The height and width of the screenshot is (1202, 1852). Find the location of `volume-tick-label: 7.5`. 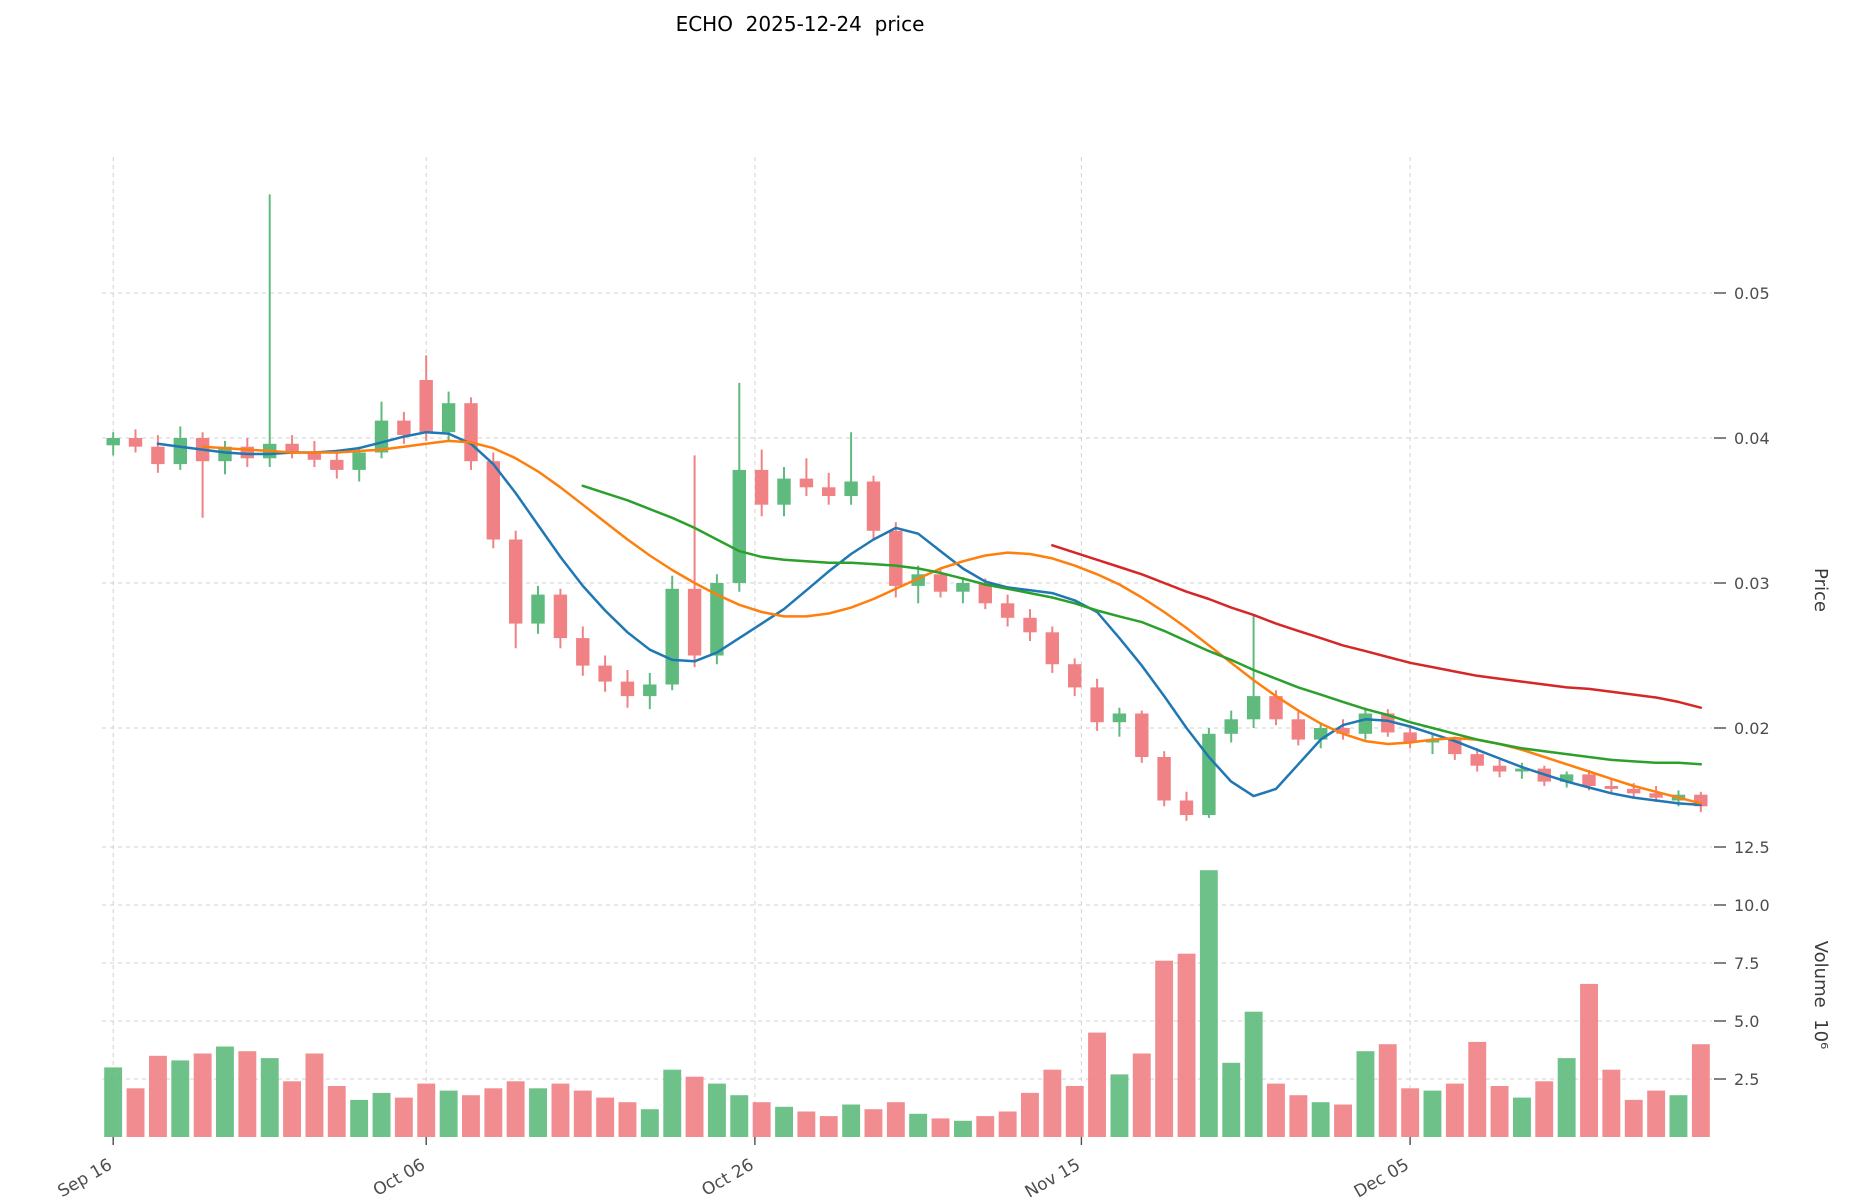

volume-tick-label: 7.5 is located at coordinates (1746, 963).